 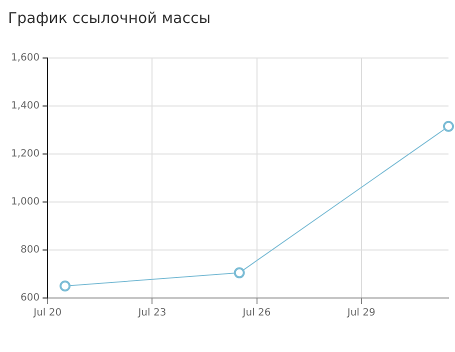 I want to click on y-tick-label: 600, so click(x=30, y=298).